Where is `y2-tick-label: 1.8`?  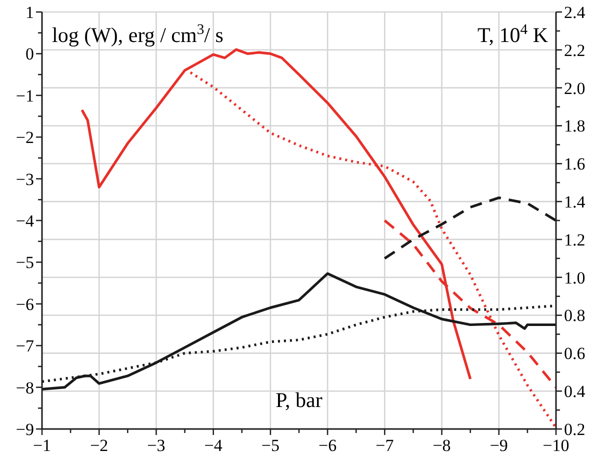
y2-tick-label: 1.8 is located at coordinates (575, 126).